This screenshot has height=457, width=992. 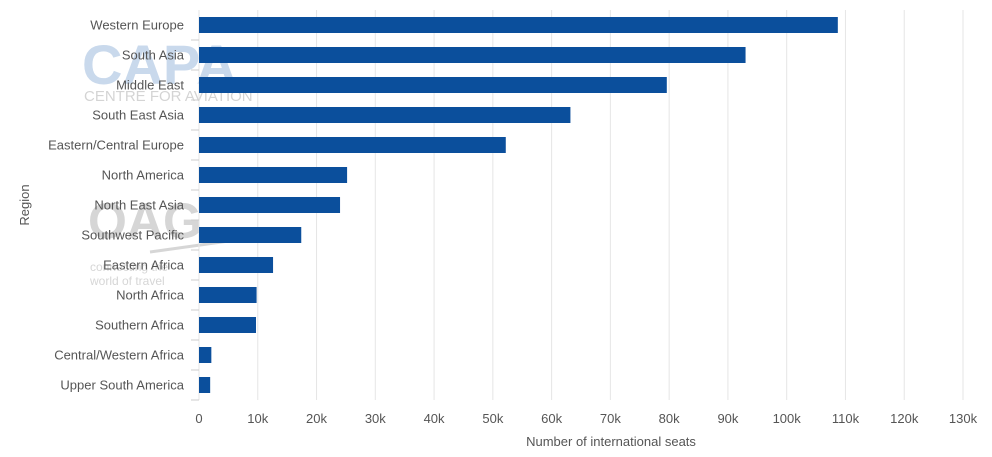 What do you see at coordinates (145, 221) in the screenshot?
I see `oag-logo-watermark: OAG` at bounding box center [145, 221].